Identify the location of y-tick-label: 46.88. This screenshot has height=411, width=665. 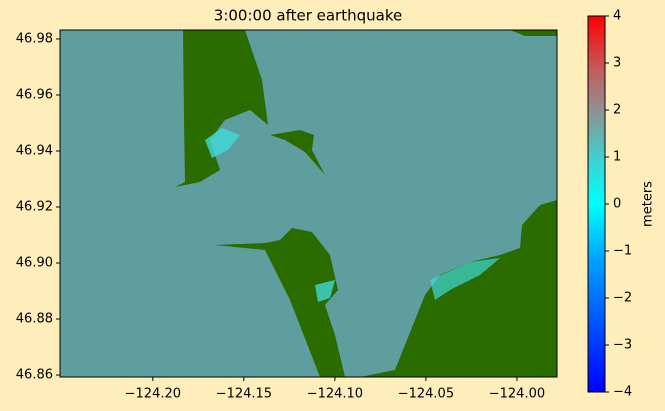
(34, 319).